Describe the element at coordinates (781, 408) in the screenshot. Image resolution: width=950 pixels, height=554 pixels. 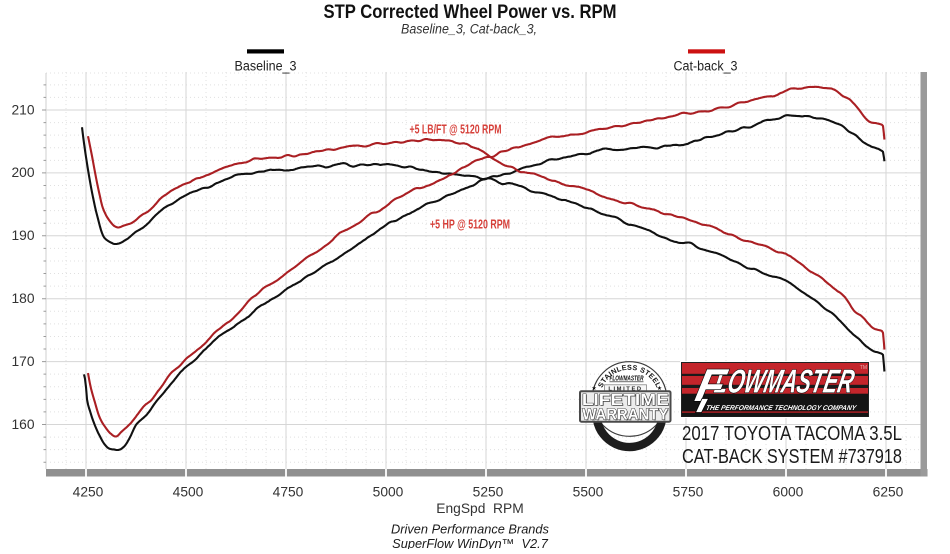
I see `svg-text:THE PERFORMANCE TECHNOLOGY COM: THE PERFORMANCE TECHNOLOGY COMPANY` at that location.